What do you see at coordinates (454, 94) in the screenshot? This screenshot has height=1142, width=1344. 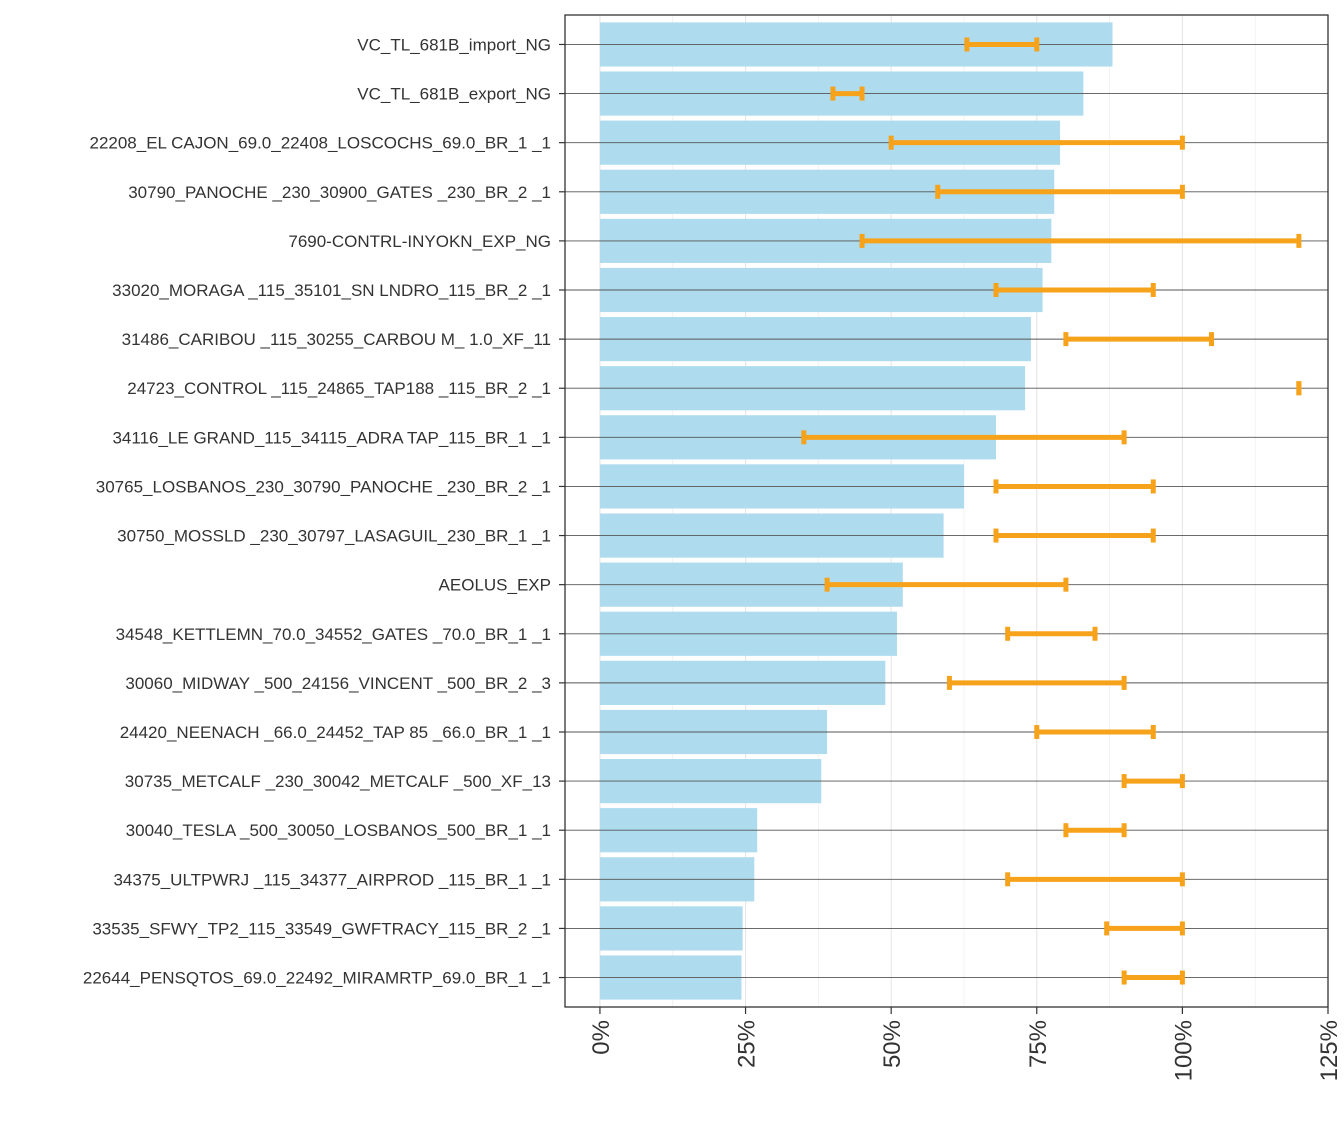 I see `category-label-1: VC_TL_681B_export_NG` at bounding box center [454, 94].